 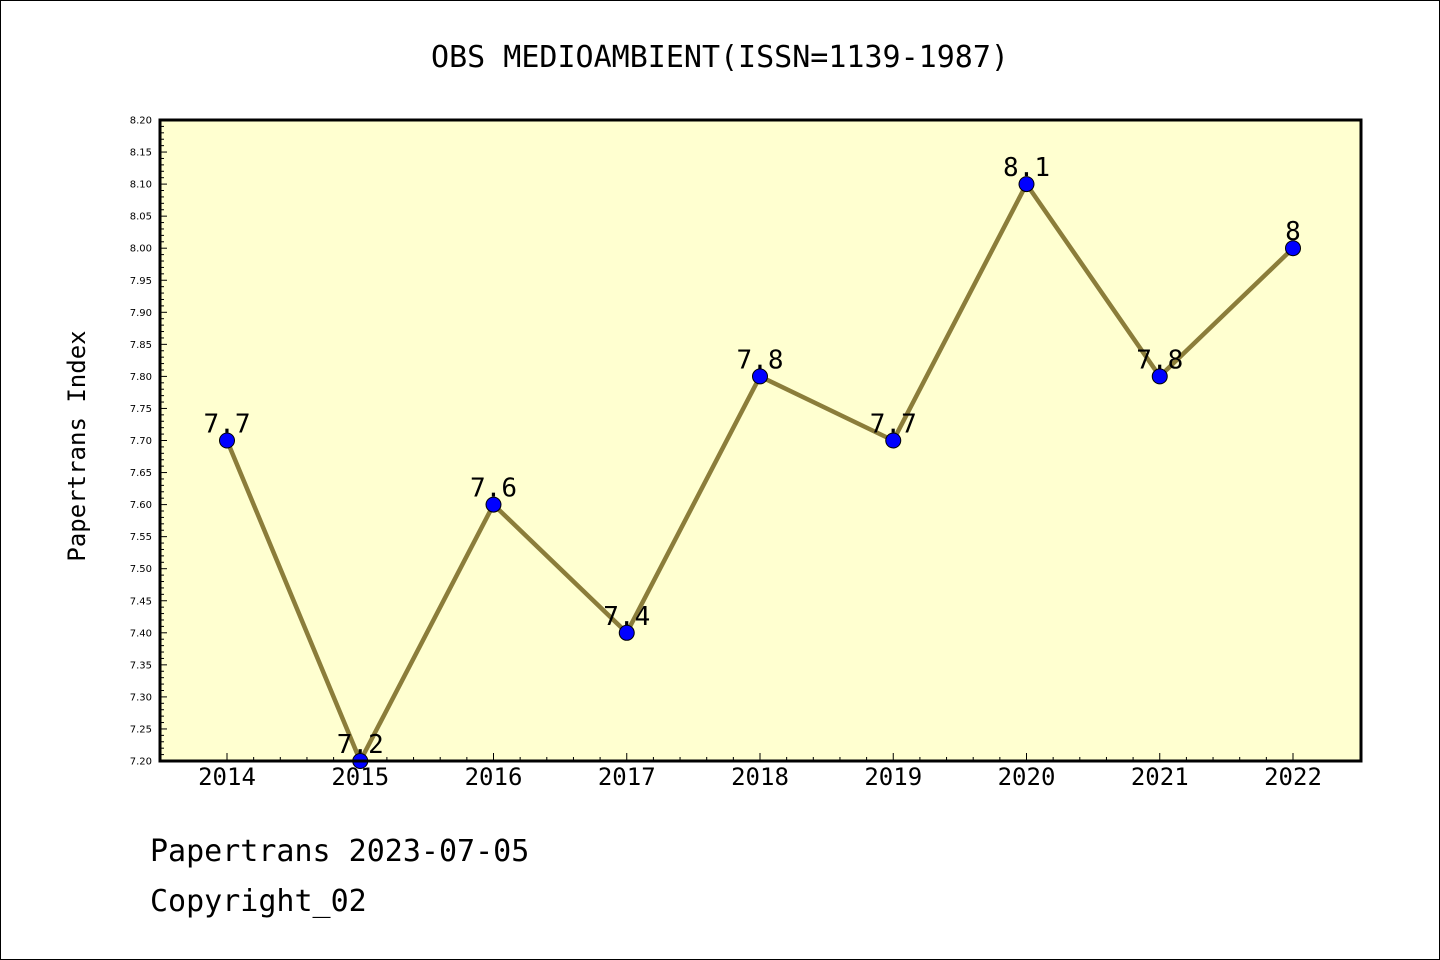 I want to click on y-tick-label: 7.45, so click(x=141, y=601).